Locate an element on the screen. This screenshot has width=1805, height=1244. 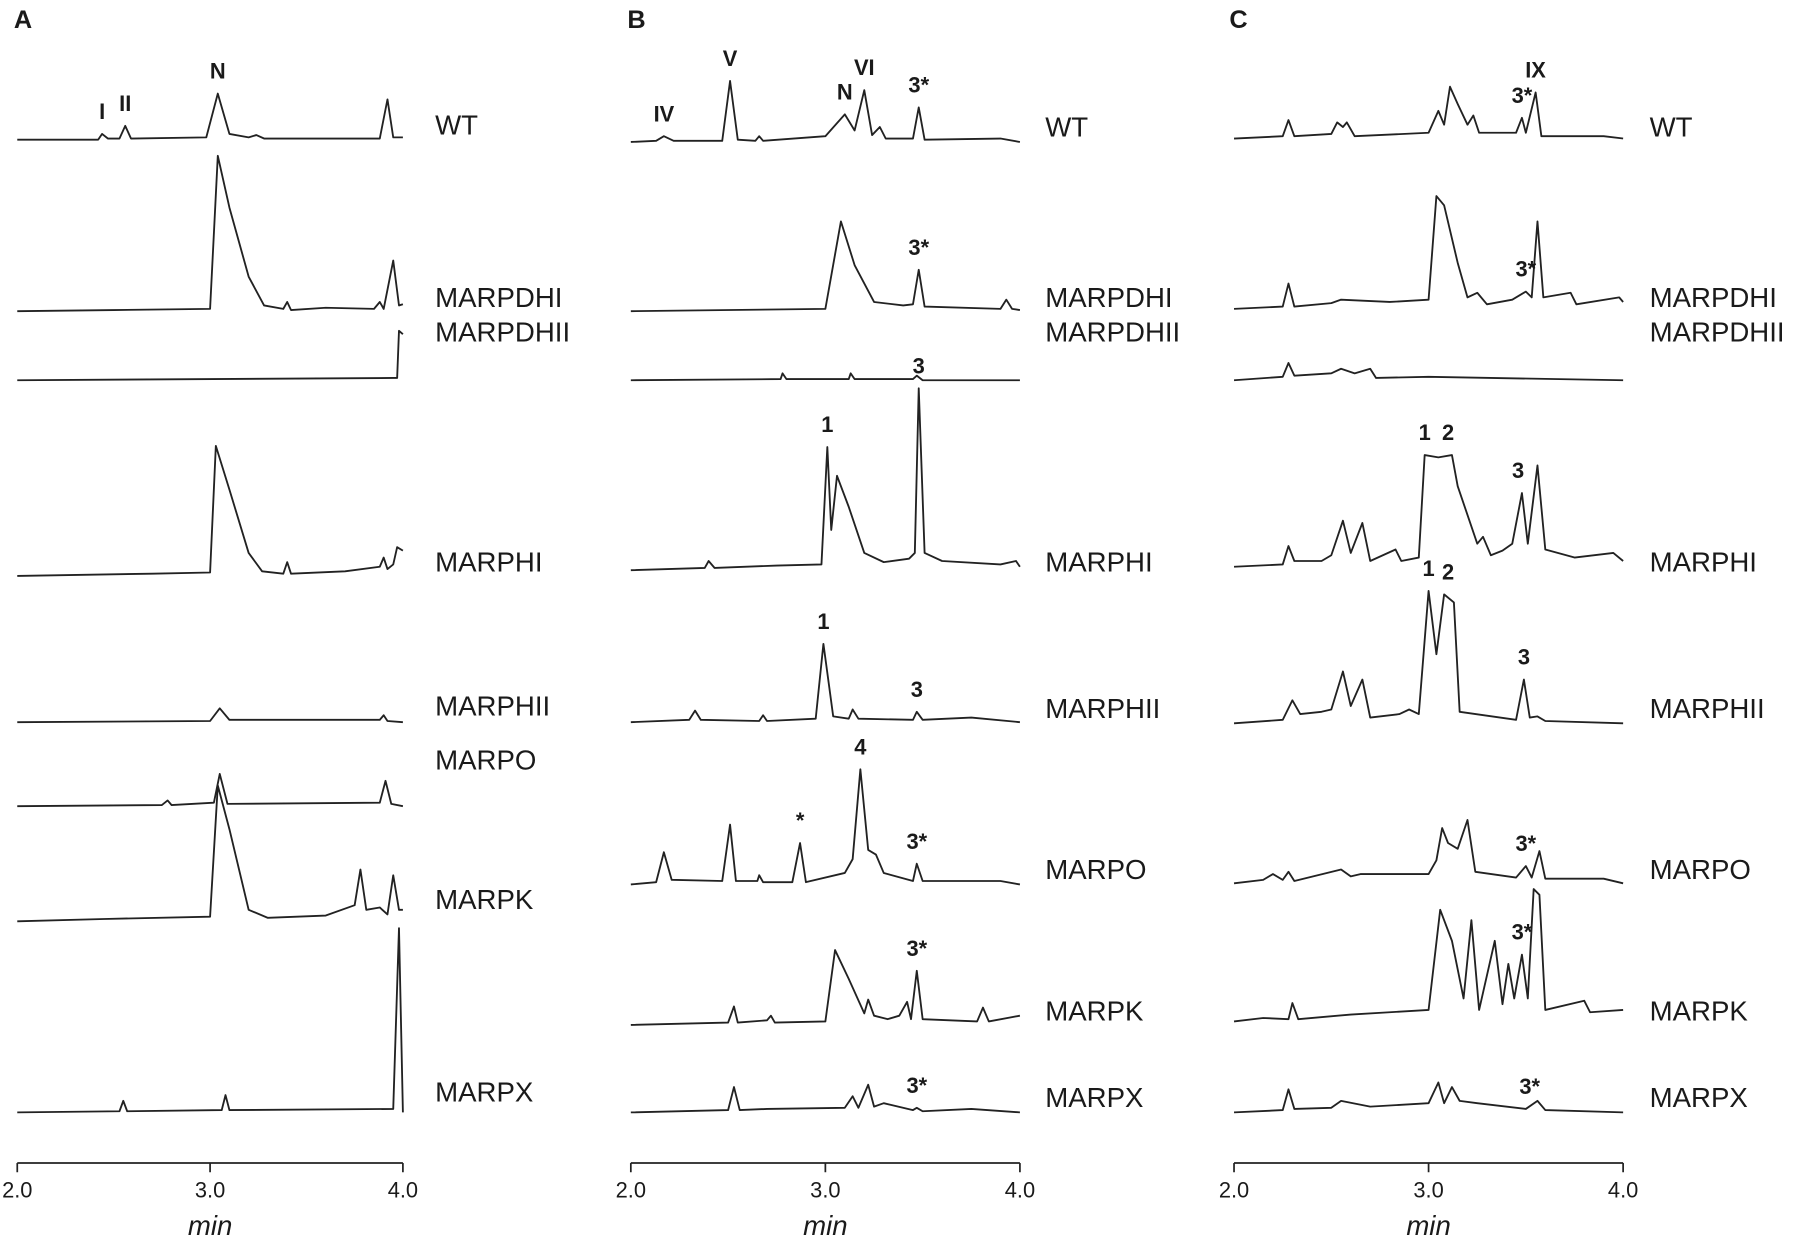
peak-label: 4 is located at coordinates (860, 746).